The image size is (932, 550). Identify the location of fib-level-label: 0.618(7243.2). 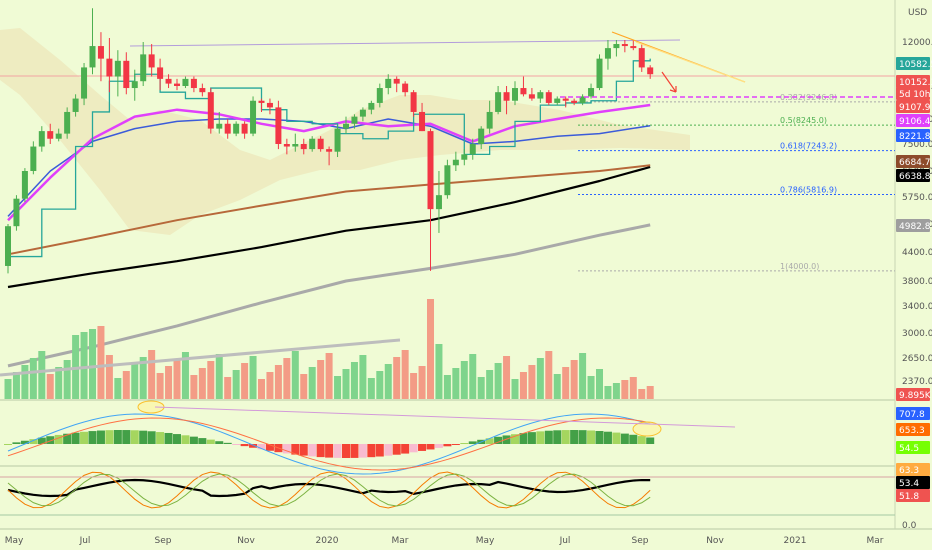
(808, 146).